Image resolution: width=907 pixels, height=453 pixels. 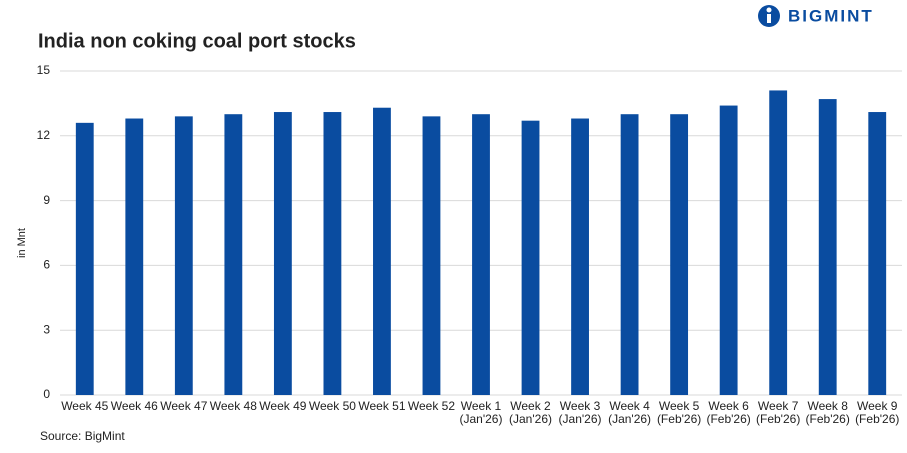 What do you see at coordinates (332, 406) in the screenshot?
I see `x-tick-label: Week 50` at bounding box center [332, 406].